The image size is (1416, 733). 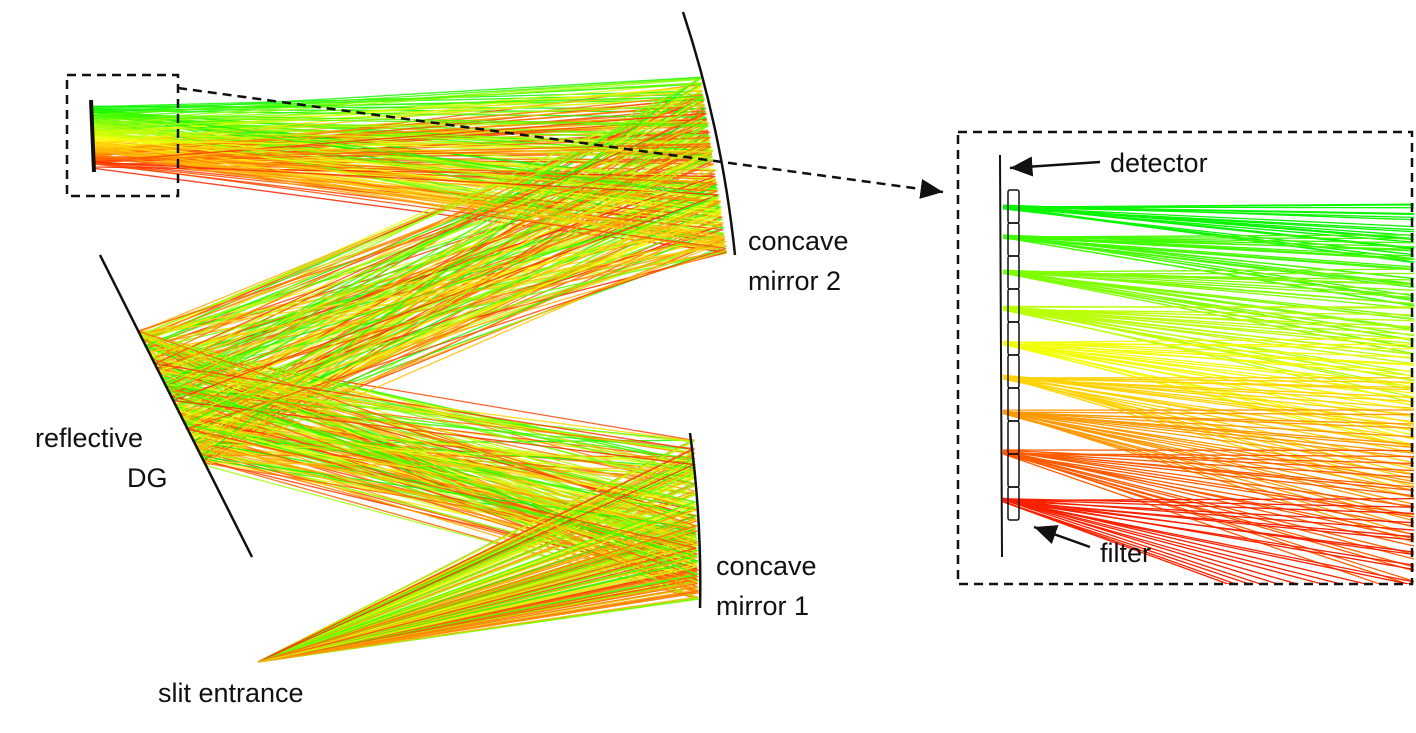 What do you see at coordinates (147, 478) in the screenshot?
I see `label-grating: DG` at bounding box center [147, 478].